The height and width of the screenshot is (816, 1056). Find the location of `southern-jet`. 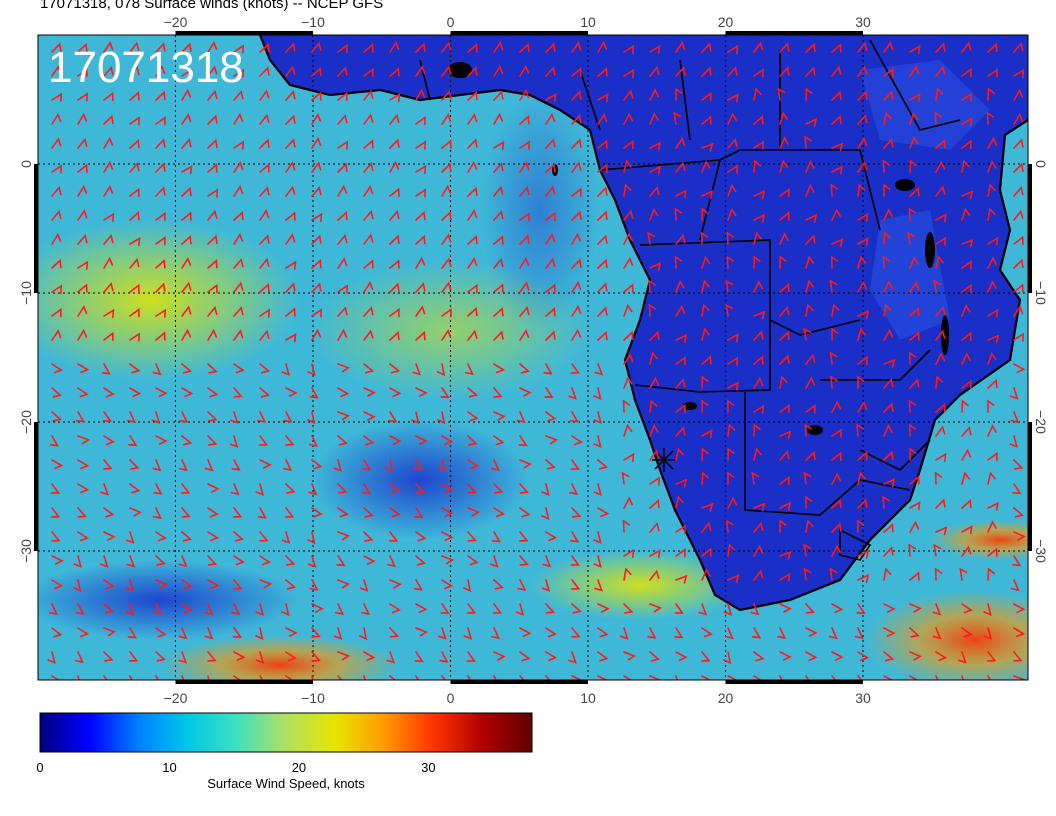

southern-jet is located at coordinates (280, 657).